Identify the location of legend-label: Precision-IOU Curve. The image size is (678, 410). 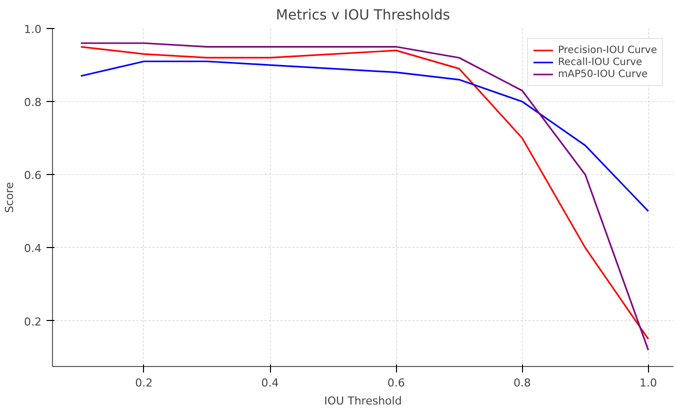
(607, 50).